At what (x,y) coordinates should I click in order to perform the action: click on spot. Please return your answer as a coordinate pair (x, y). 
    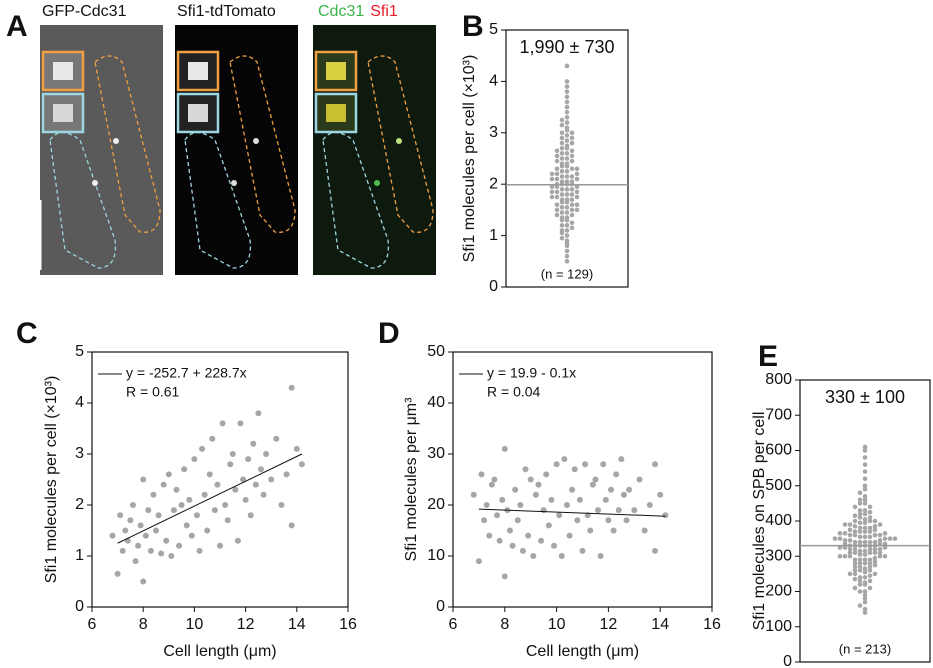
    Looking at the image, I should click on (116, 141).